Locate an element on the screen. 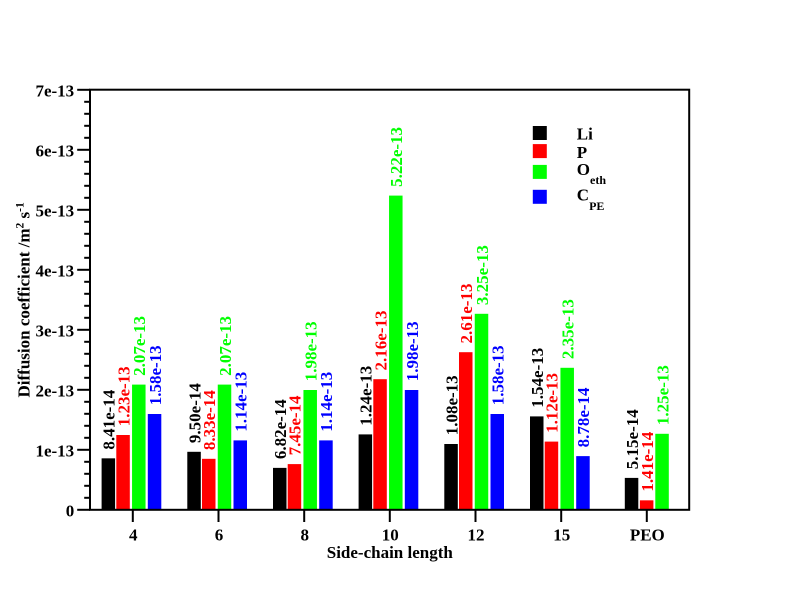 The height and width of the screenshot is (600, 800). svg-text: 1.08e-13 is located at coordinates (451, 405).